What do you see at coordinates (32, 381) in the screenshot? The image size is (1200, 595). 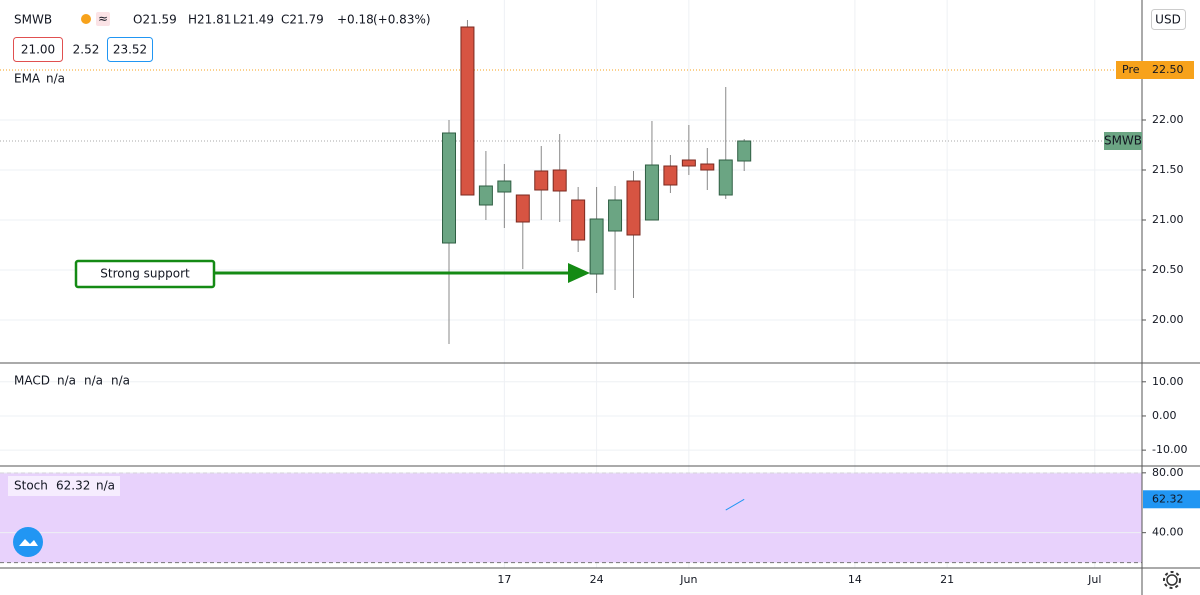 I see `macd-label: MACD` at bounding box center [32, 381].